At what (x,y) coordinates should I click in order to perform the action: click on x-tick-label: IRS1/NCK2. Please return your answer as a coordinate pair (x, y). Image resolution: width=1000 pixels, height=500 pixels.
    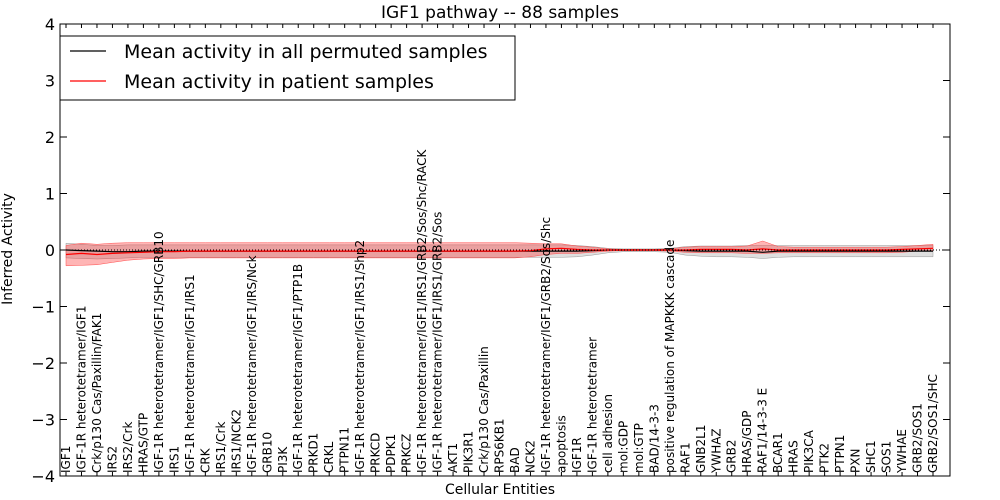
    Looking at the image, I should click on (236, 441).